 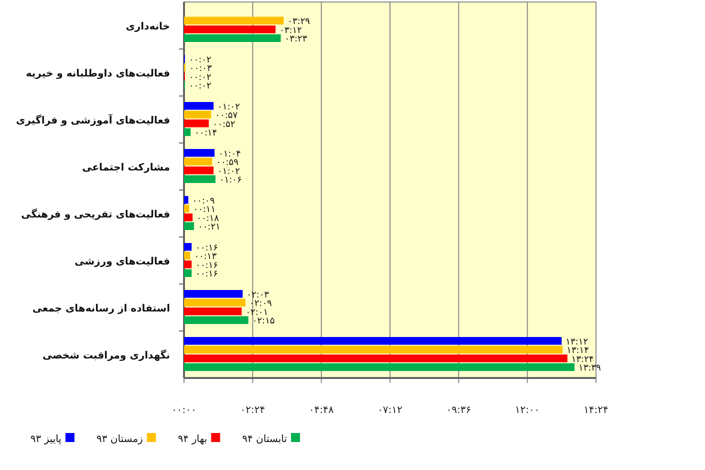 I want to click on y-tick-label: استفاده از رسانه‌های جمعی, so click(x=101, y=309).